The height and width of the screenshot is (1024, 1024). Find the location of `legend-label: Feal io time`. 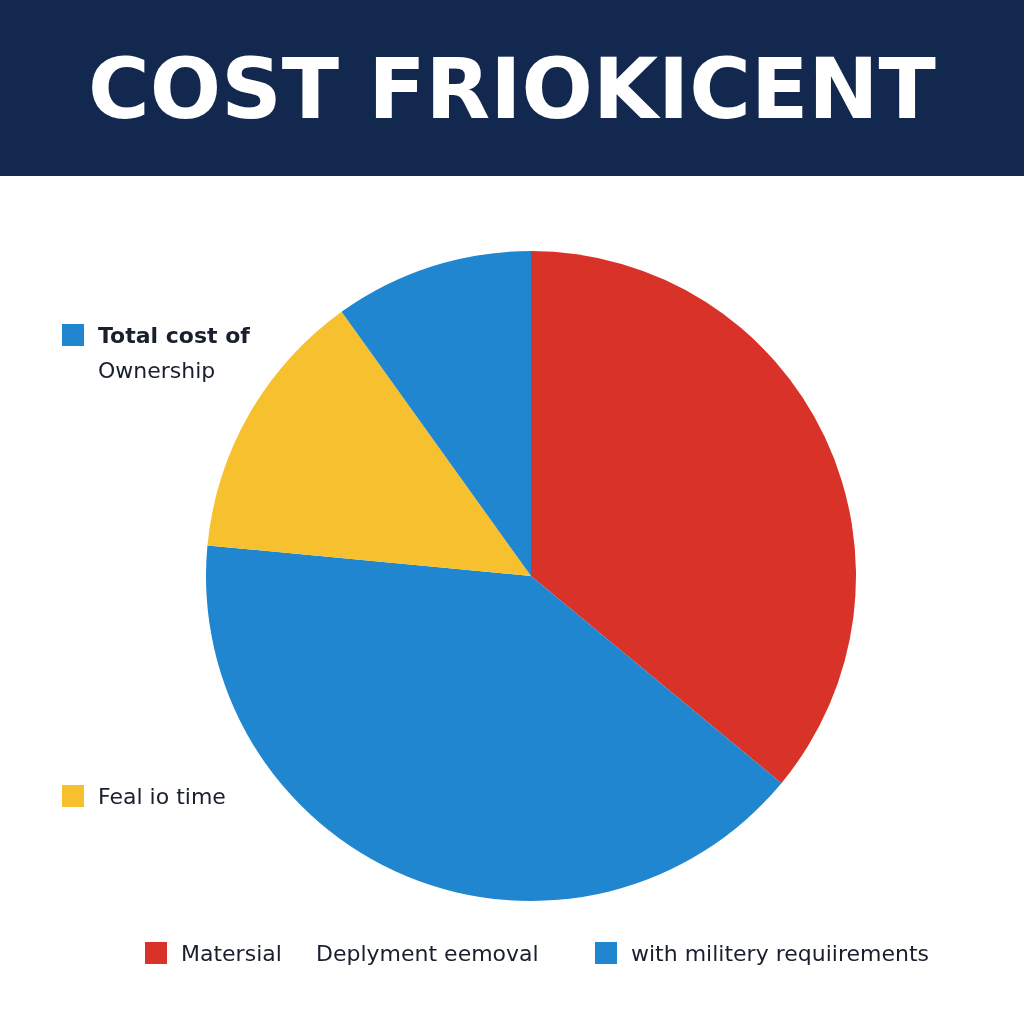

legend-label: Feal io time is located at coordinates (162, 796).